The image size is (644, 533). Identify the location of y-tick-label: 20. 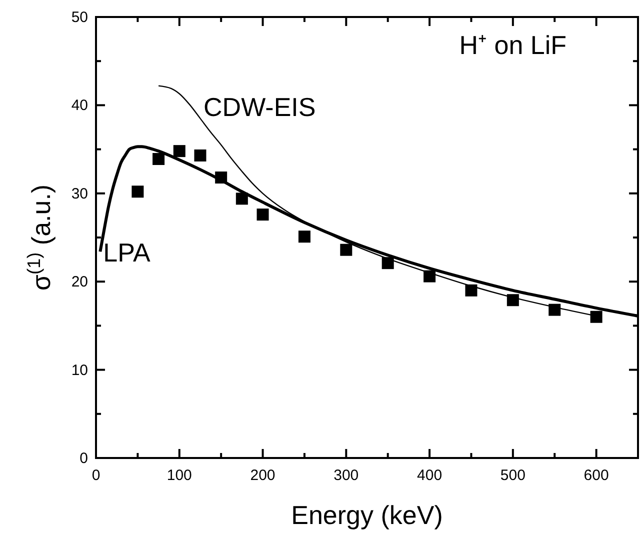
(79, 282).